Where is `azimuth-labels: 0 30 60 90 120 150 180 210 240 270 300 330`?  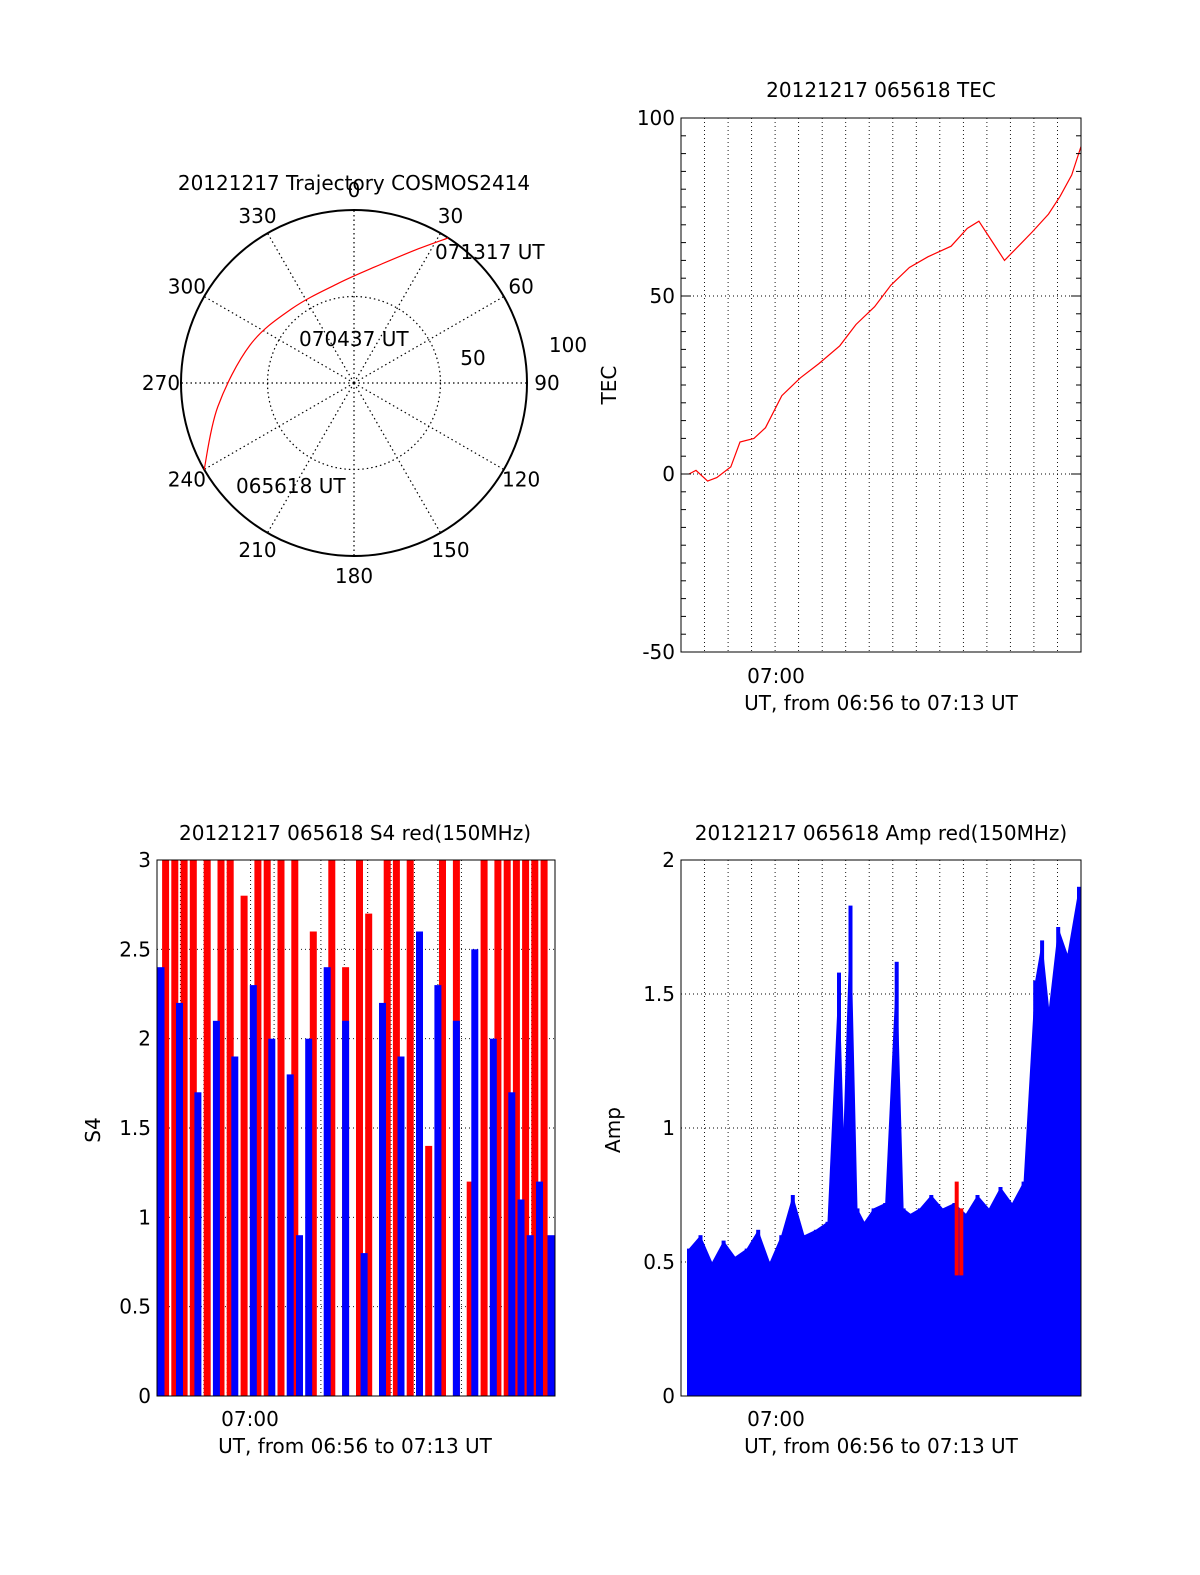
azimuth-labels: 0 30 60 90 120 150 180 210 240 270 300 330 is located at coordinates (351, 383).